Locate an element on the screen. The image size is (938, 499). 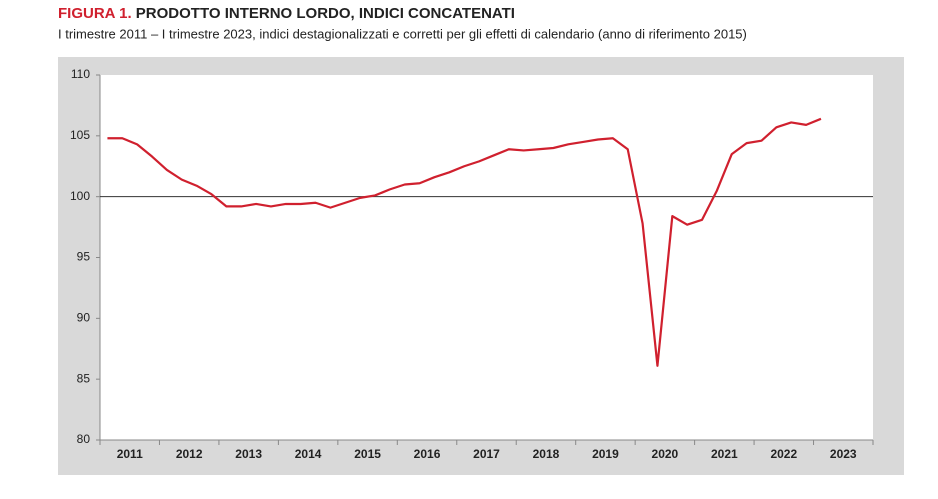
y-tick-label: 100 is located at coordinates (80, 196).